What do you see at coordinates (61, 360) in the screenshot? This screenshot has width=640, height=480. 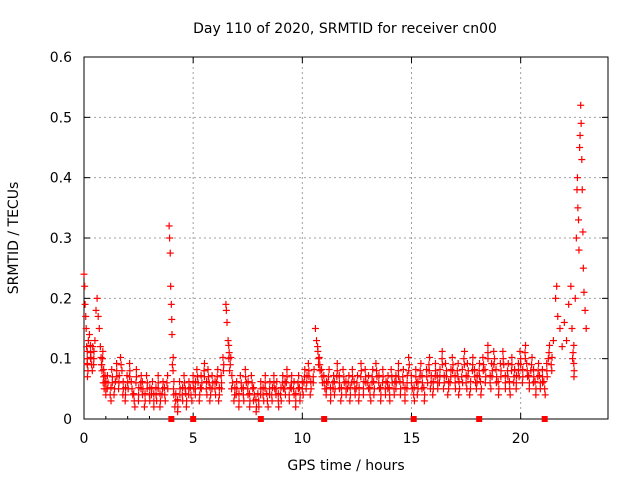 I see `y-tick-label: 0.1` at bounding box center [61, 360].